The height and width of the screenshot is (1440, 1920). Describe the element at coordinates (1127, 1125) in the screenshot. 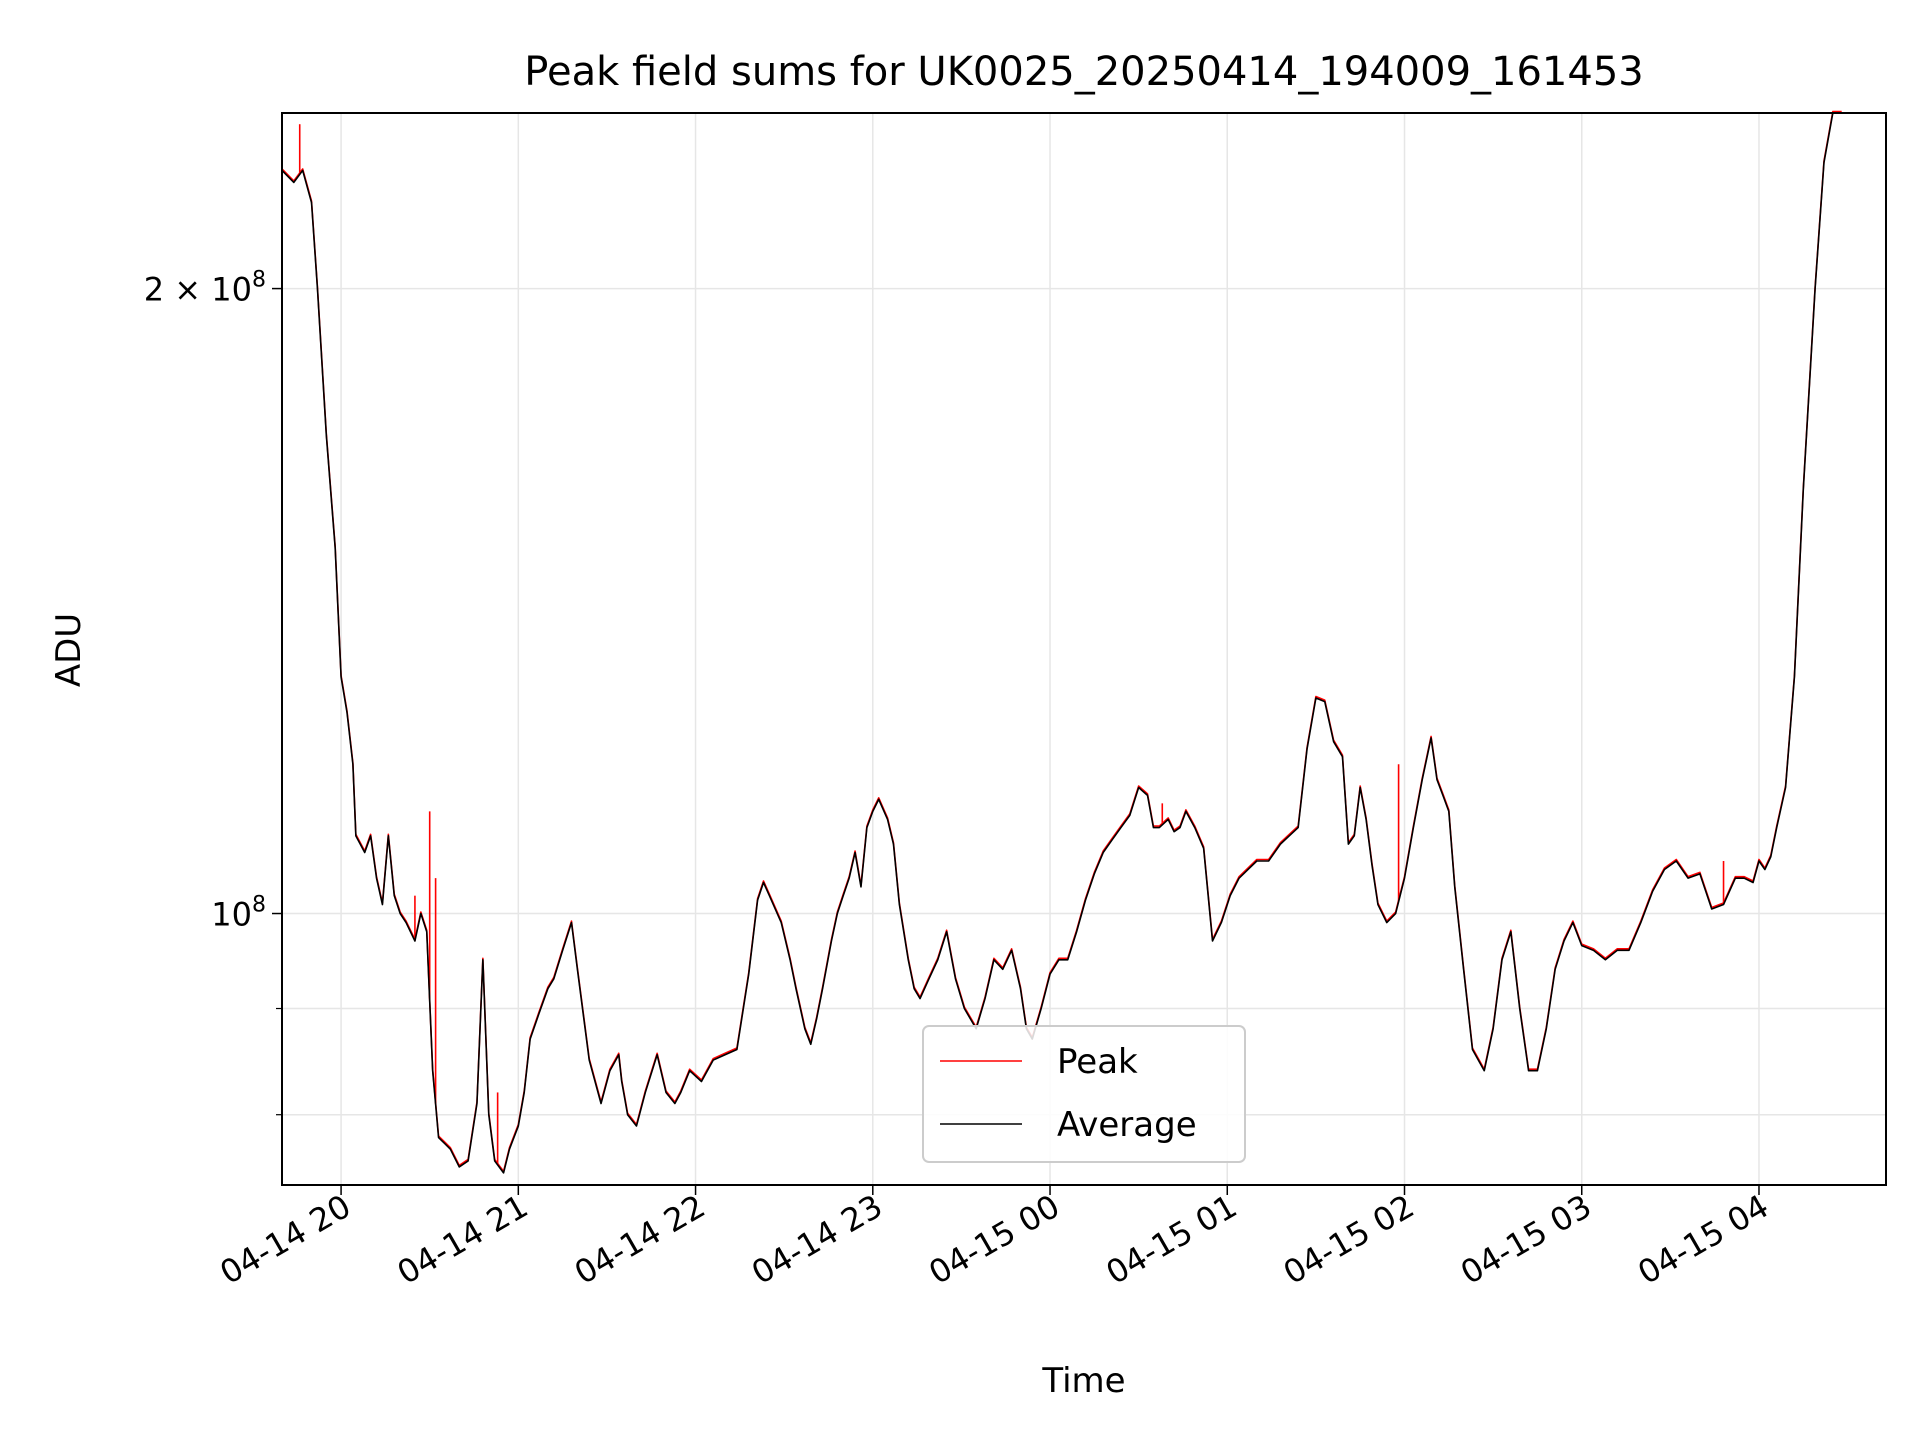

I see `legend-label-average: Average` at that location.